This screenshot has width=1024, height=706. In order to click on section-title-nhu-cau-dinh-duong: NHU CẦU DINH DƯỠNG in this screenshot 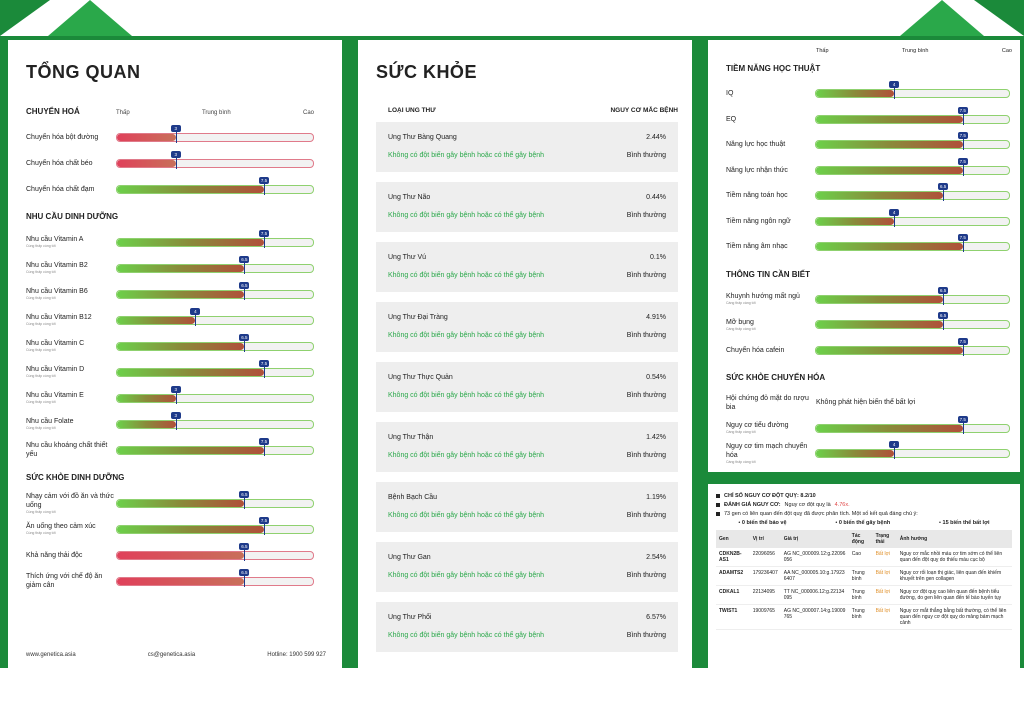, I will do `click(72, 216)`.